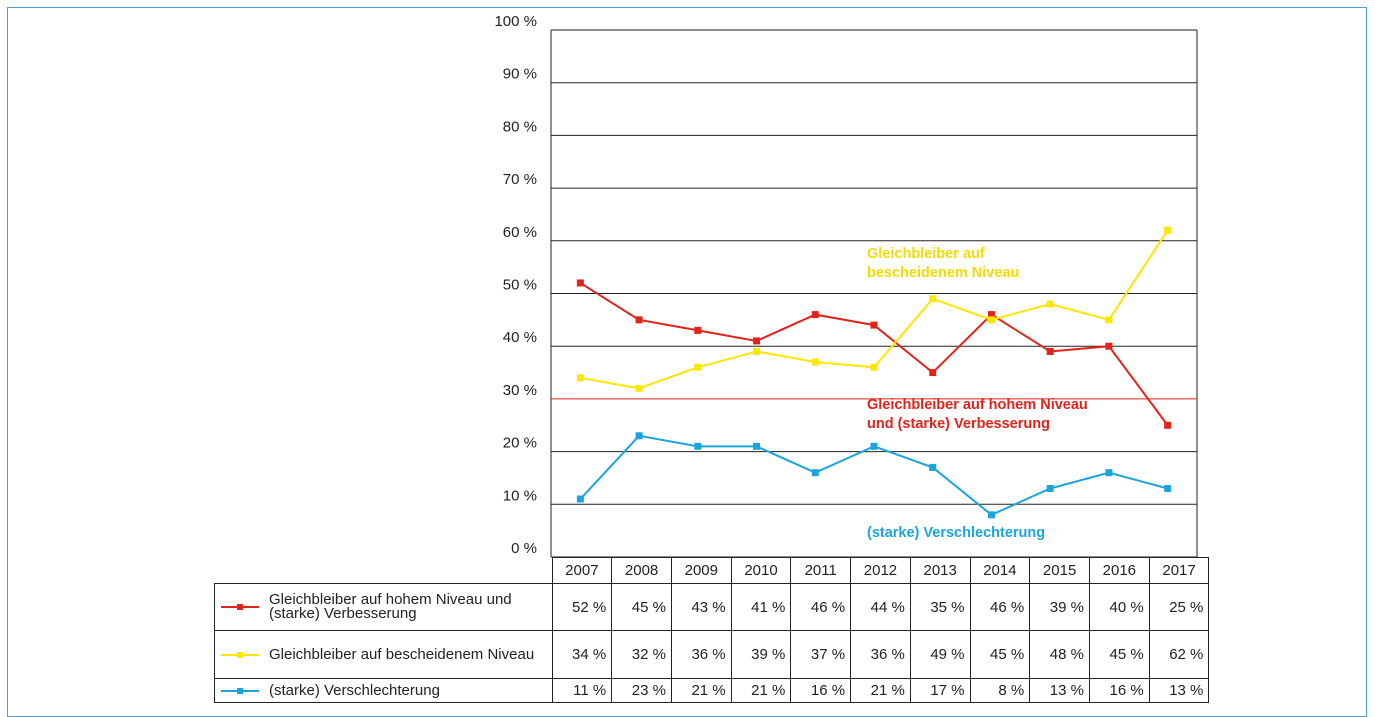 This screenshot has height=717, width=1375. I want to click on legend-label: (starke) Verschlechterung, so click(354, 690).